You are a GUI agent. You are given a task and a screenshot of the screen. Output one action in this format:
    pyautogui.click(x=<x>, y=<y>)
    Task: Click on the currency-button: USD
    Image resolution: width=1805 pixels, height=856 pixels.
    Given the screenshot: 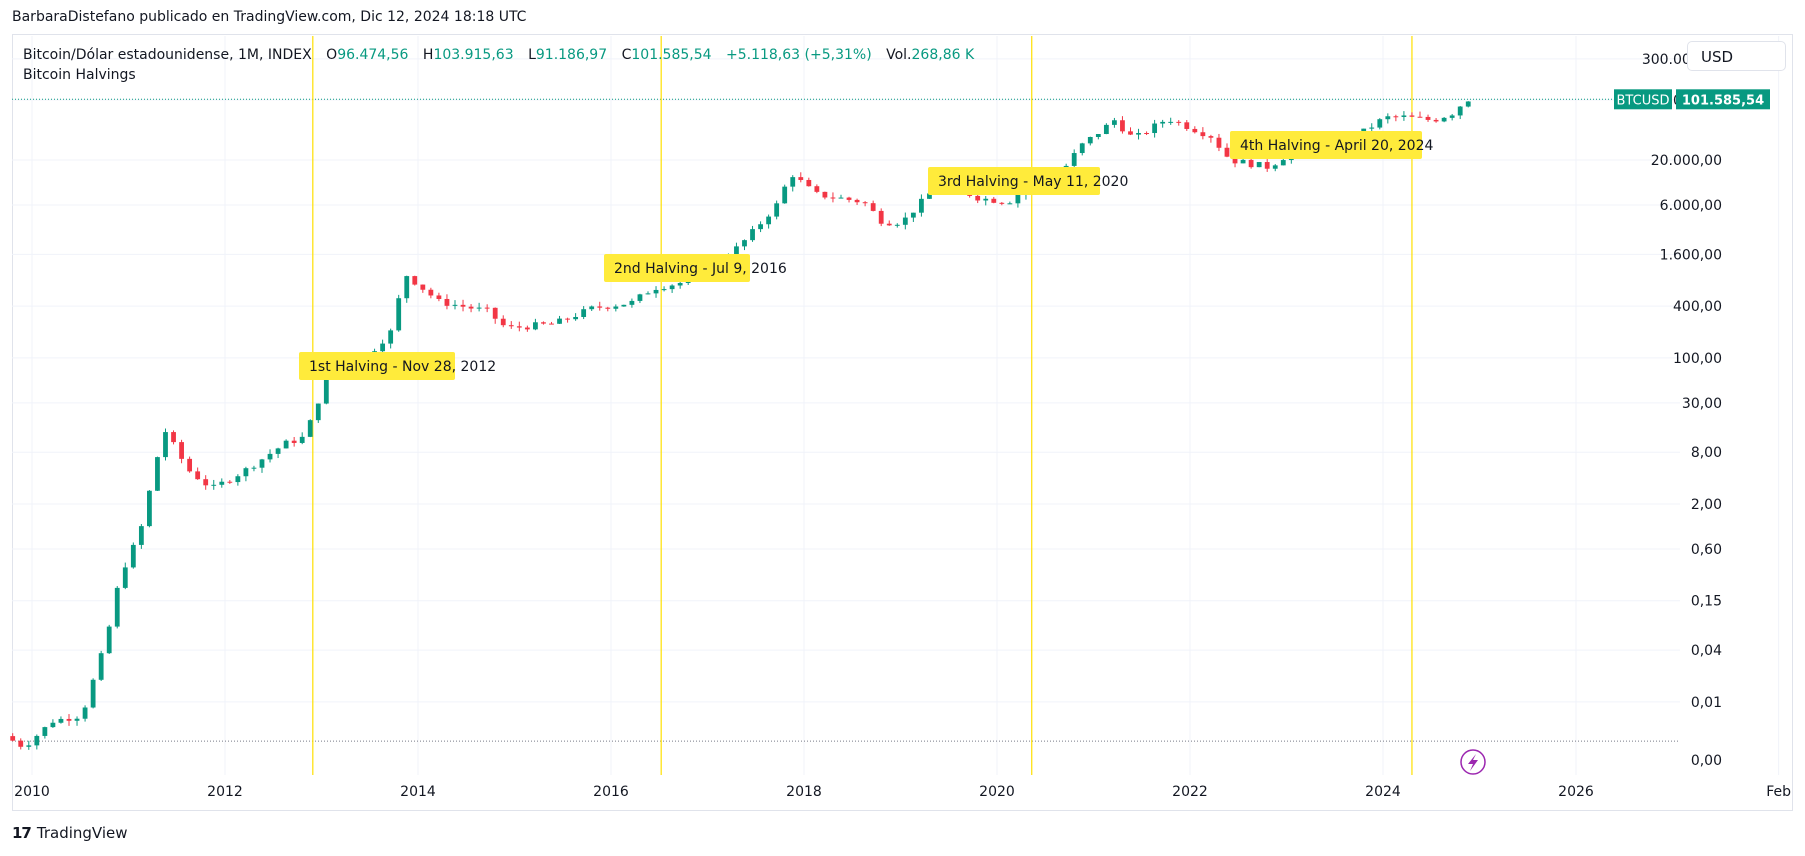 What is the action you would take?
    pyautogui.click(x=1736, y=56)
    